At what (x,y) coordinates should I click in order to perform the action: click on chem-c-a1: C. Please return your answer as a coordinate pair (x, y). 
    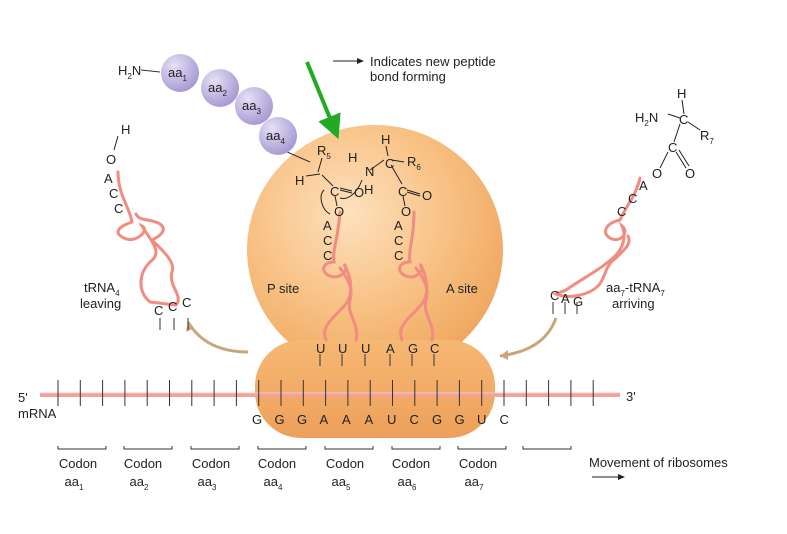
    Looking at the image, I should click on (389, 163).